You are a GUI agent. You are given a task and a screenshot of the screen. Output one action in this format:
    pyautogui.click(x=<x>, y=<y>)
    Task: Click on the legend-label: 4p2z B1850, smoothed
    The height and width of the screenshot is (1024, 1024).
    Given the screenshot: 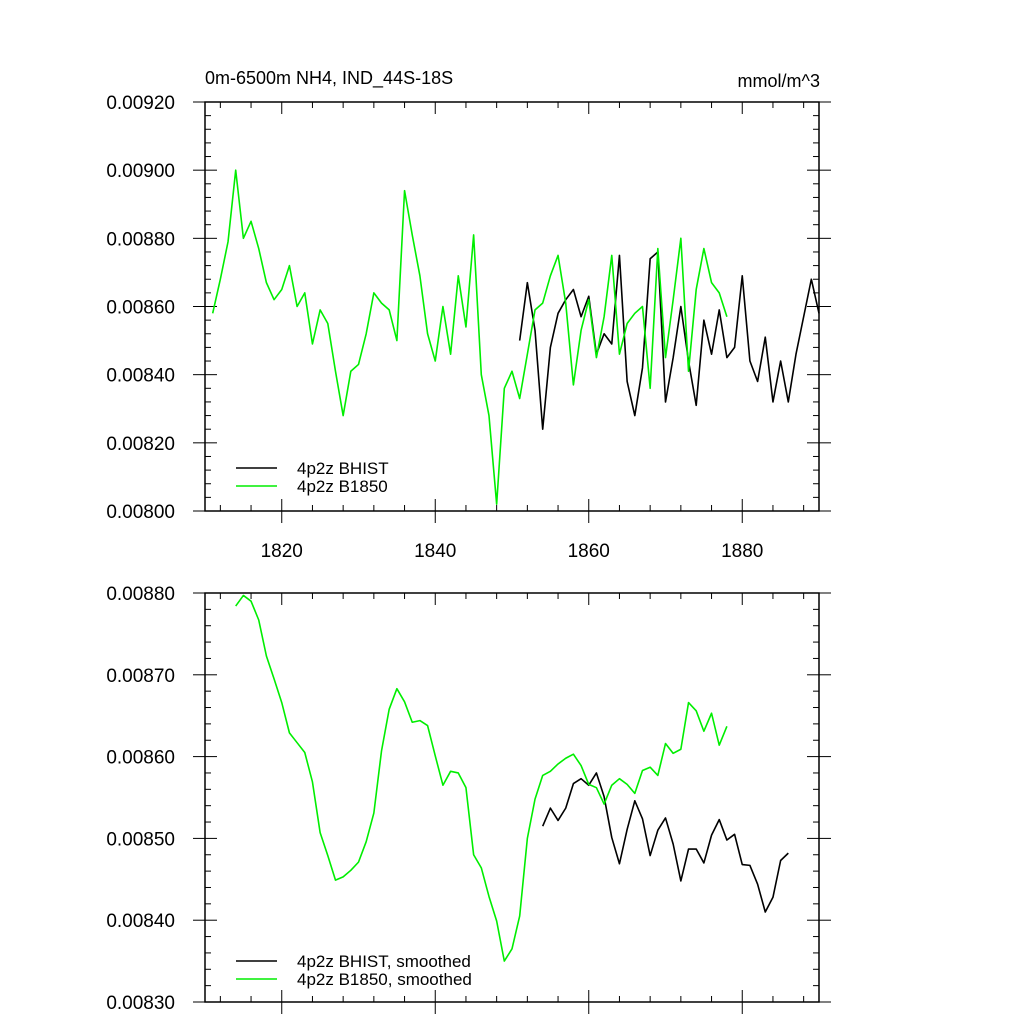 What is the action you would take?
    pyautogui.click(x=384, y=979)
    